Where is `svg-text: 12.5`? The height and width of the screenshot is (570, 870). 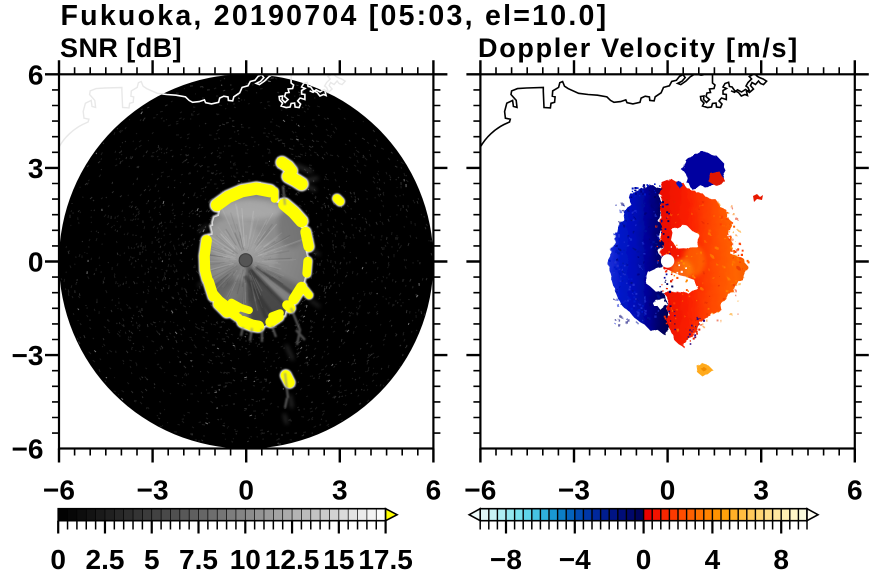 svg-text: 12.5 is located at coordinates (292, 557).